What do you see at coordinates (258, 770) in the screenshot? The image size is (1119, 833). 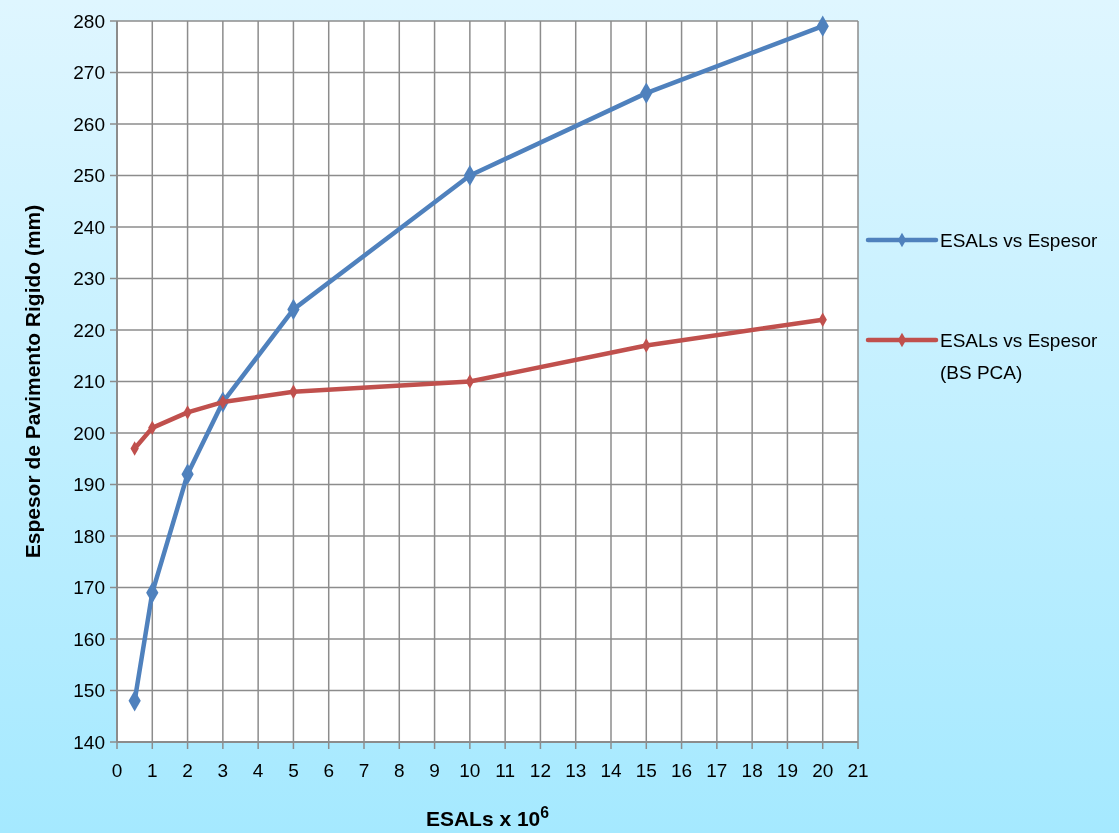 I see `x-tick-label: 4` at bounding box center [258, 770].